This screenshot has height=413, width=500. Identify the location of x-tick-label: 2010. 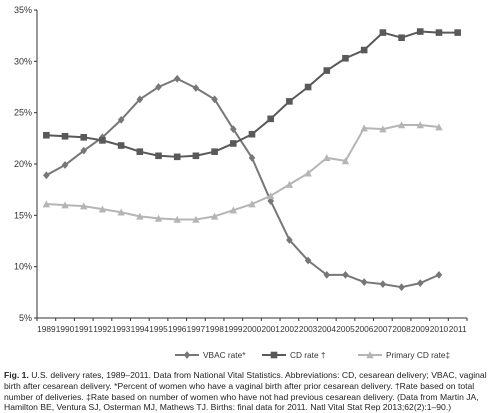
(439, 329).